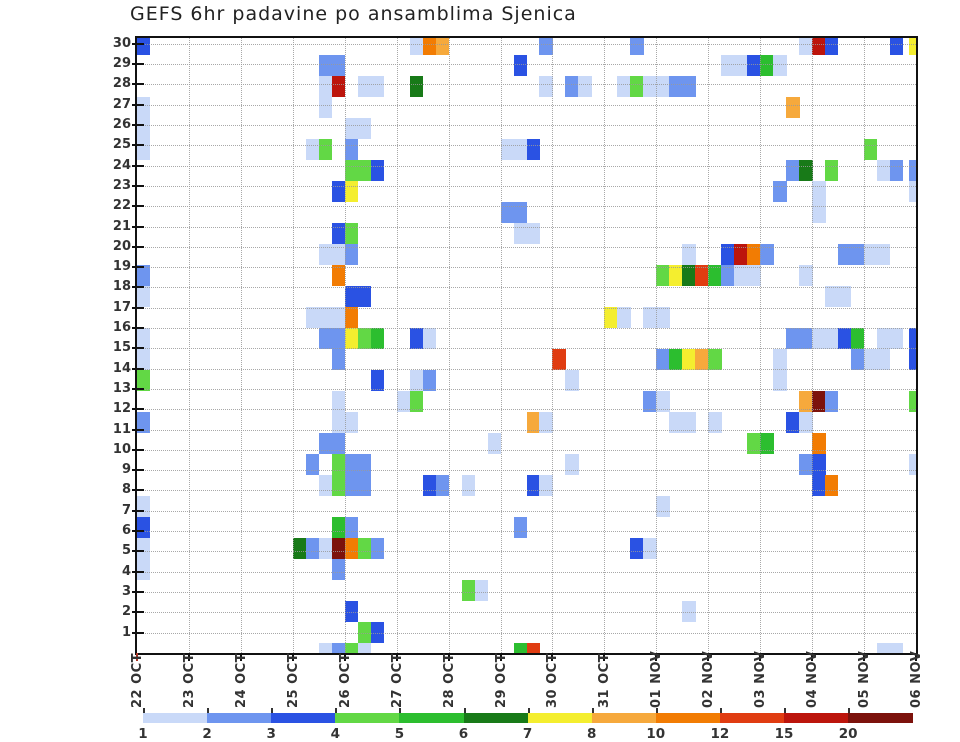  Describe the element at coordinates (449, 680) in the screenshot. I see `x-tick-label: 28 OCT` at that location.